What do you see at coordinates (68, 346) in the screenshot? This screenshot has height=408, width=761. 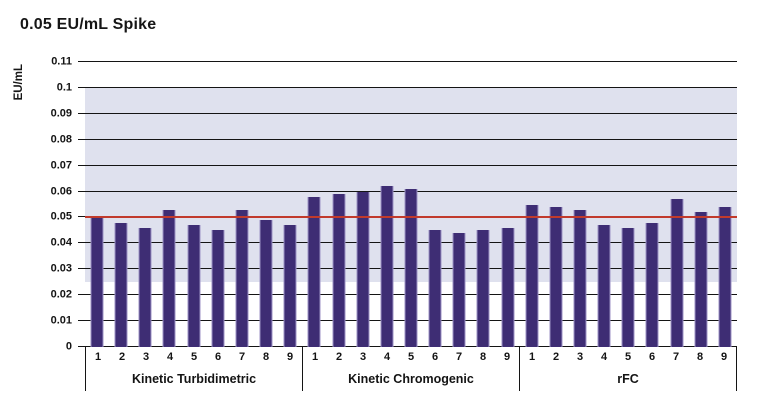 I see `y-tick-label: 0` at bounding box center [68, 346].